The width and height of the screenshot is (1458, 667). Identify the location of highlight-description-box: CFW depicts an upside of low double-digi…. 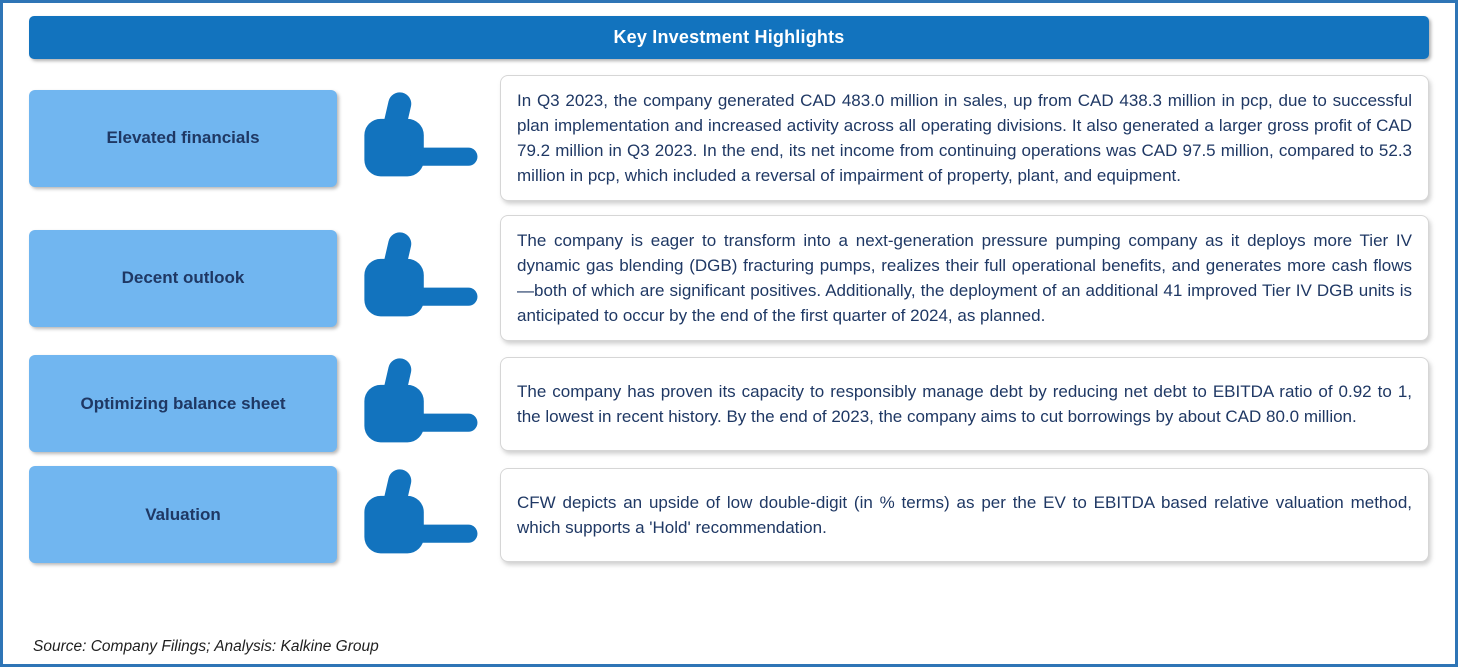
(964, 514).